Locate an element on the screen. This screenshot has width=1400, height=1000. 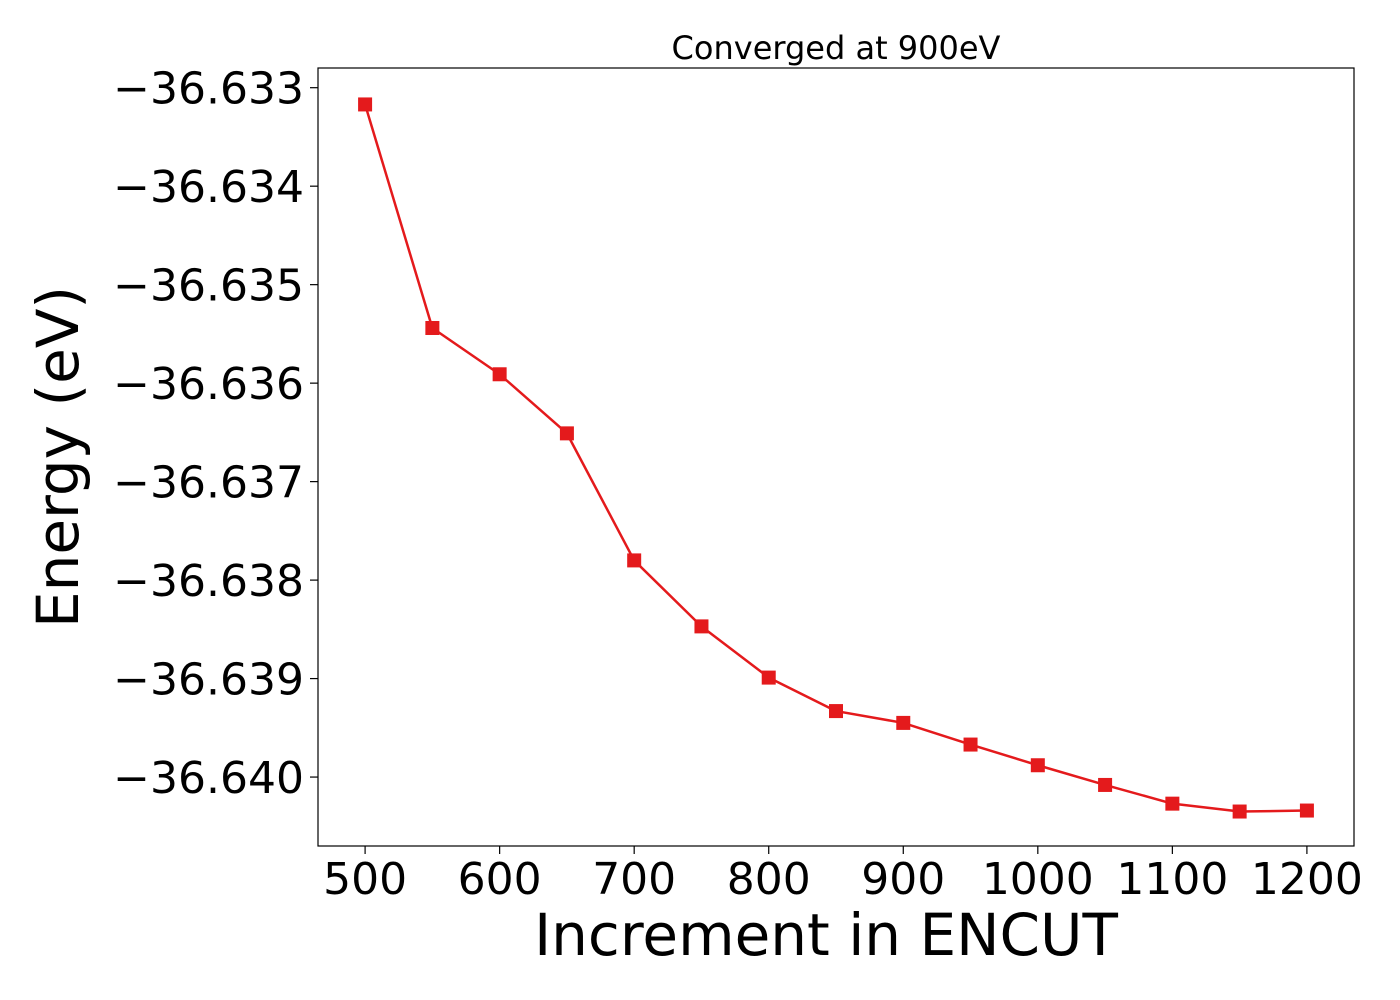
x-tick-label: 1100 is located at coordinates (1172, 879).